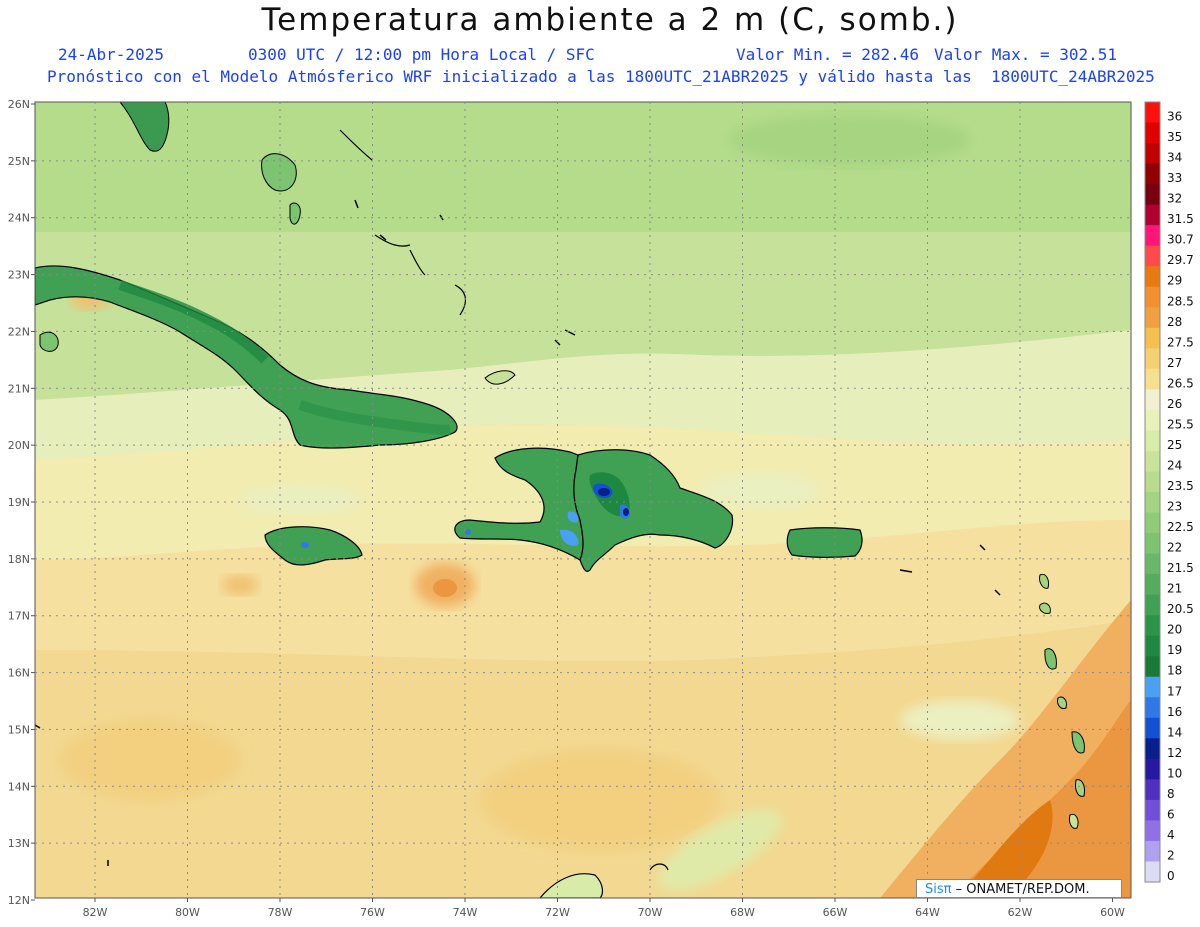  What do you see at coordinates (1174, 732) in the screenshot?
I see `colorbar-label: 14` at bounding box center [1174, 732].